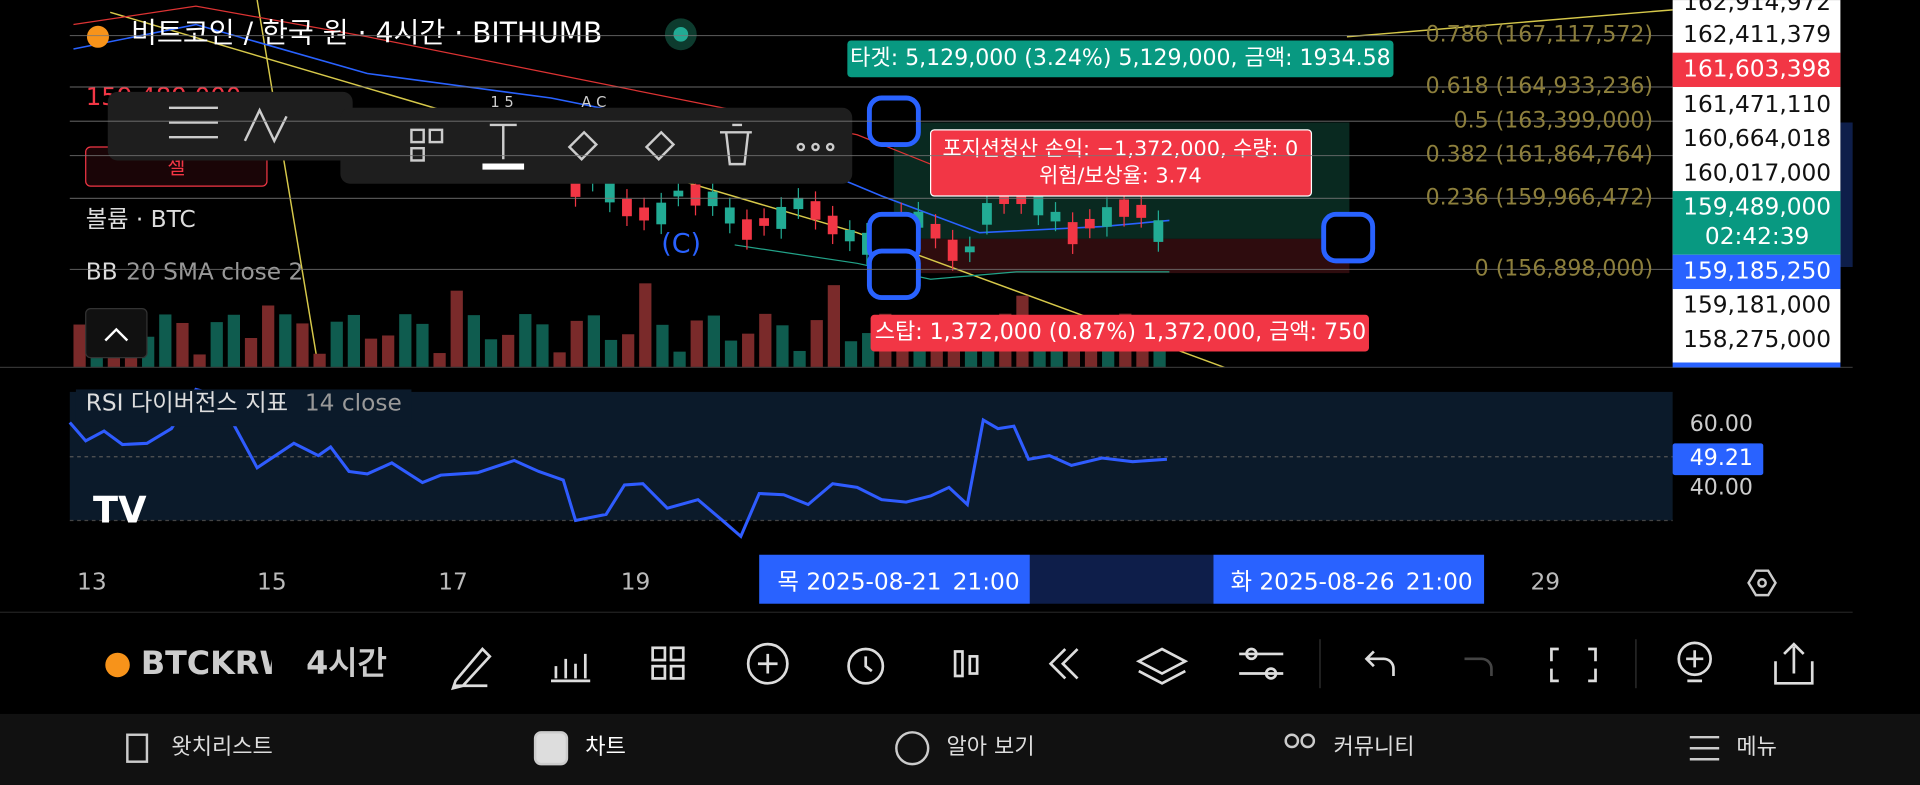  I want to click on drawing-toolbar, so click(230, 126).